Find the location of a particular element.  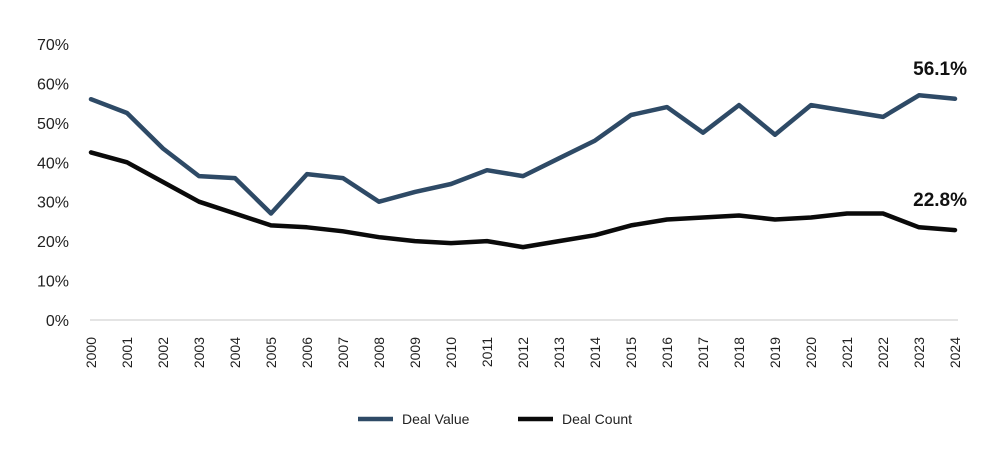

legend: Deal Value Deal Count is located at coordinates (495, 419).